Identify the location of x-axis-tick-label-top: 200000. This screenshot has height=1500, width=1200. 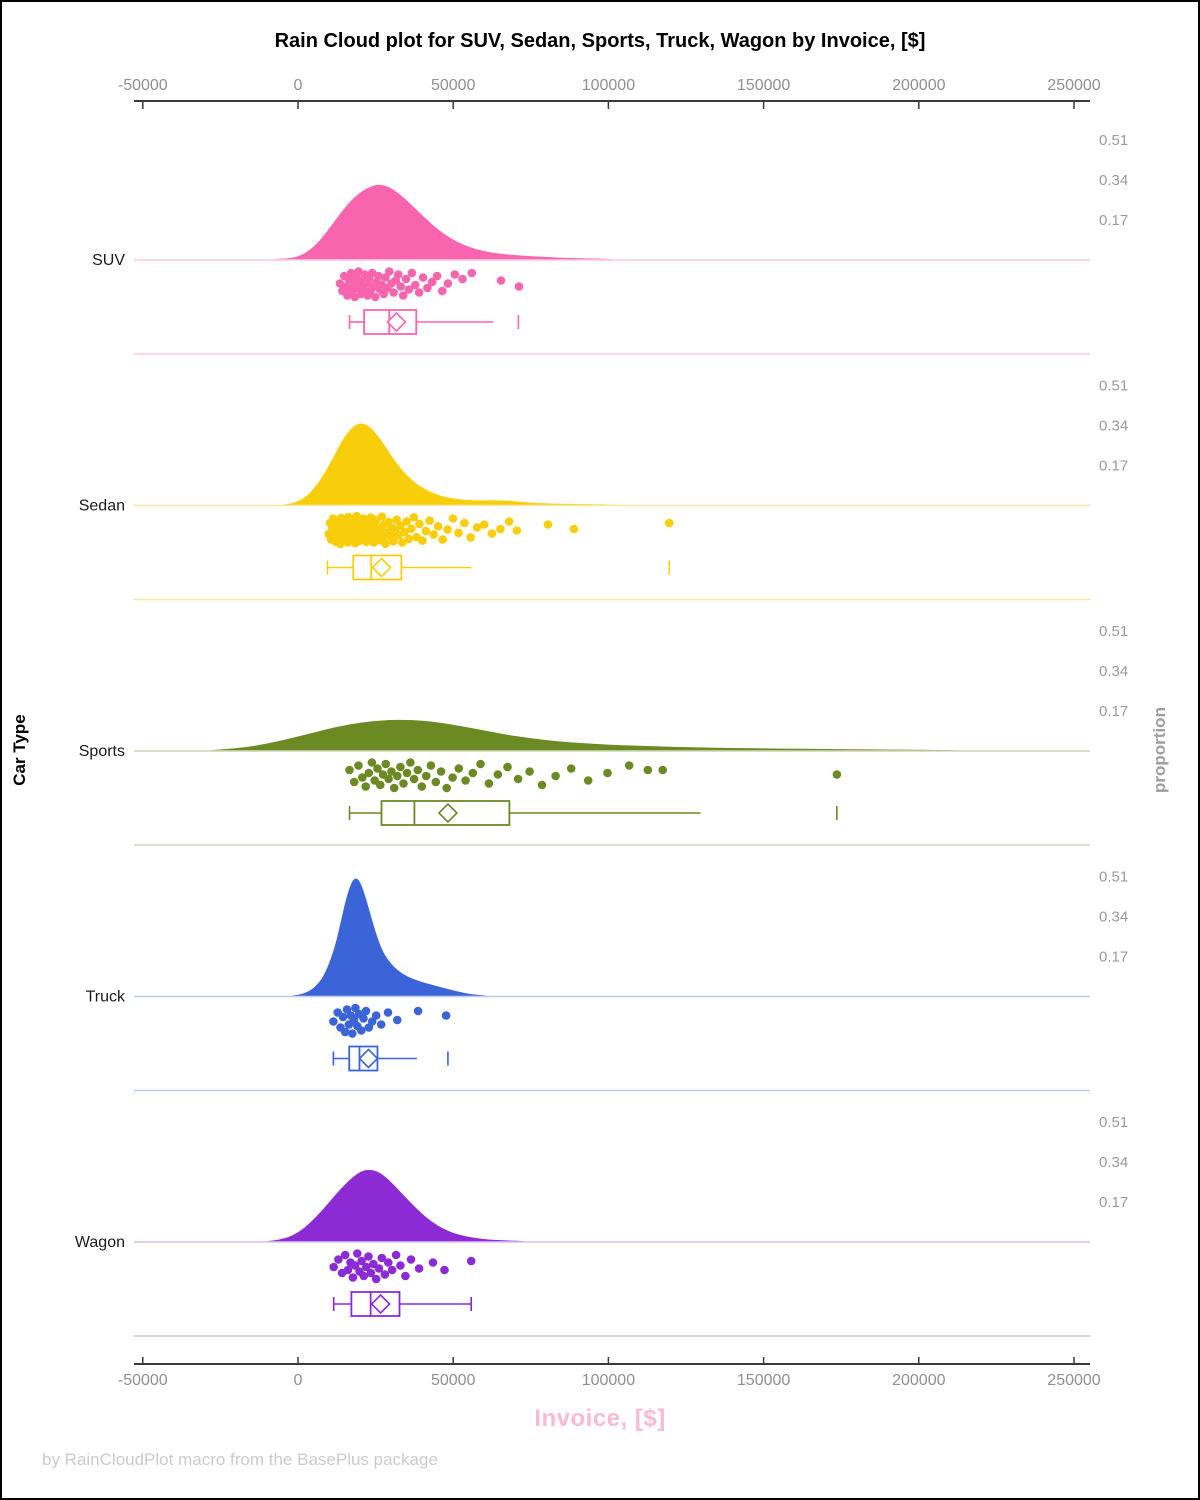
(918, 85).